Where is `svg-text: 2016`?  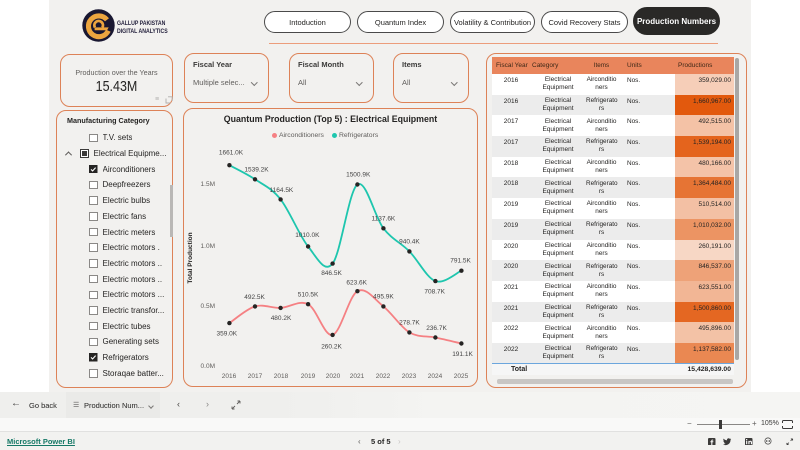
svg-text: 2016 is located at coordinates (229, 376).